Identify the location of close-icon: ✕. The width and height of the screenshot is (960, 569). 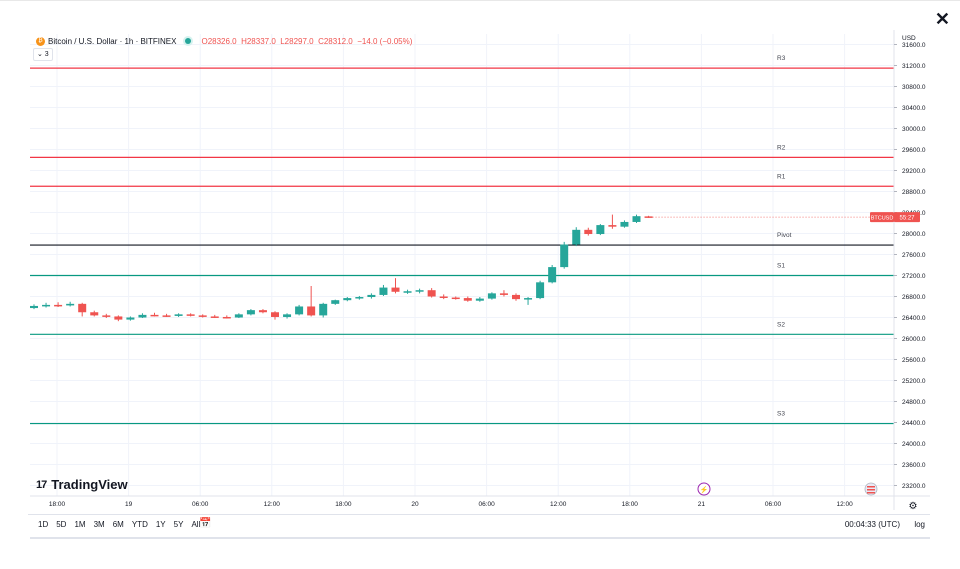
(942, 19).